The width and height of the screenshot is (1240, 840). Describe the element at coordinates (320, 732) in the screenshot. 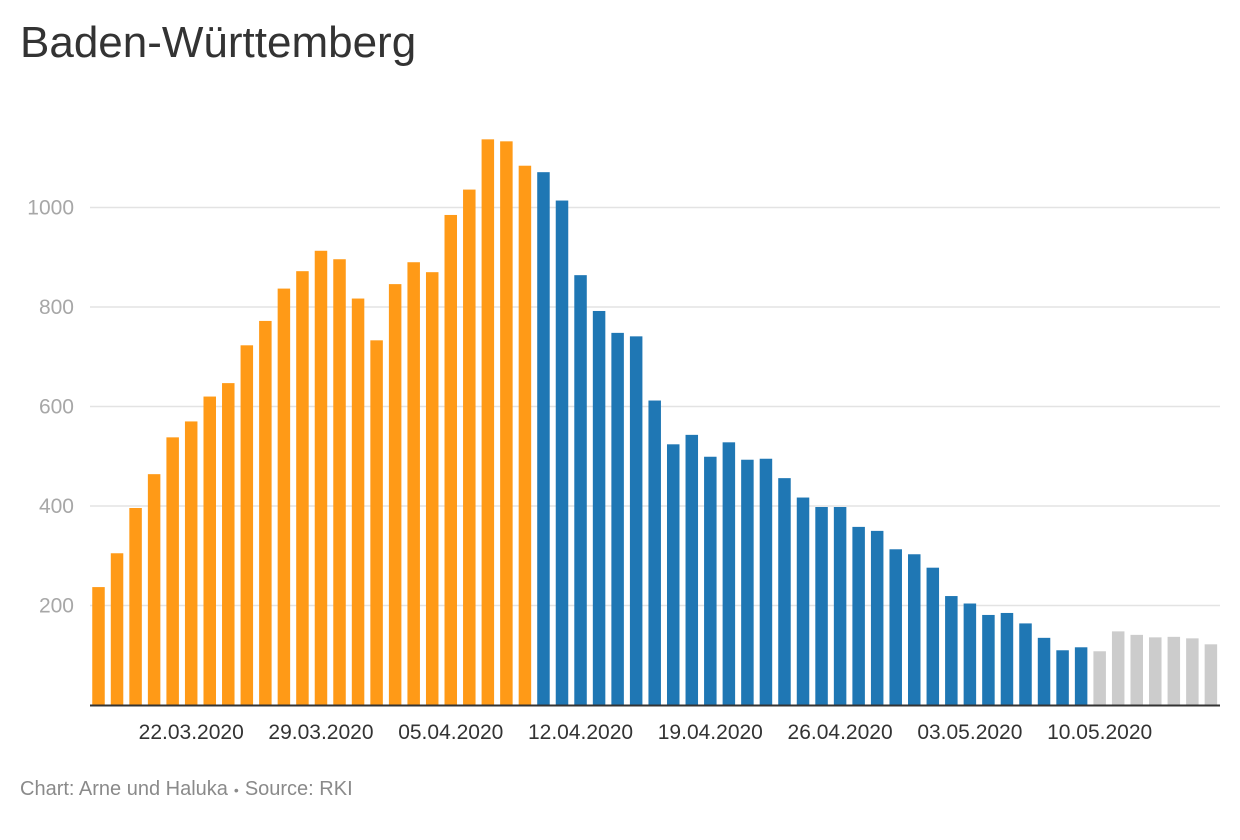

I see `x-tick-label: 29.03.2020` at that location.